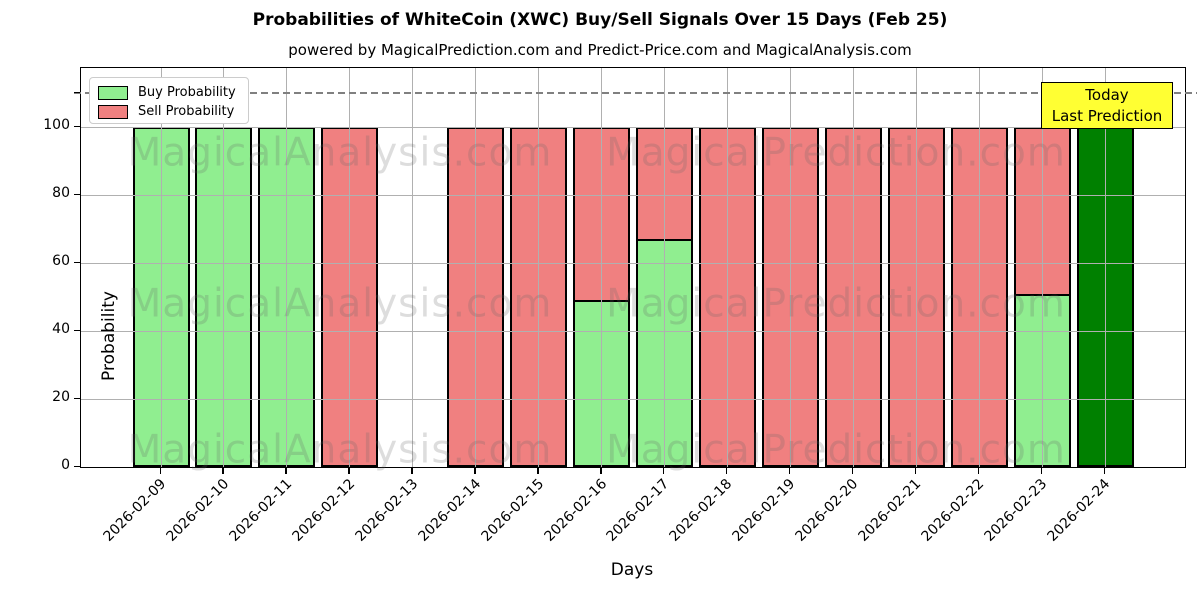 This screenshot has height=600, width=1200. I want to click on legend-item-buy: Buy Probability, so click(169, 92).